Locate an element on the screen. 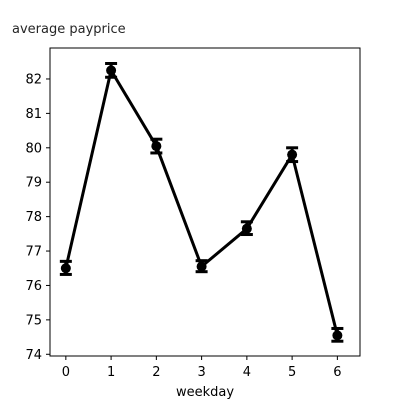  x-tick-label: 0 is located at coordinates (66, 372).